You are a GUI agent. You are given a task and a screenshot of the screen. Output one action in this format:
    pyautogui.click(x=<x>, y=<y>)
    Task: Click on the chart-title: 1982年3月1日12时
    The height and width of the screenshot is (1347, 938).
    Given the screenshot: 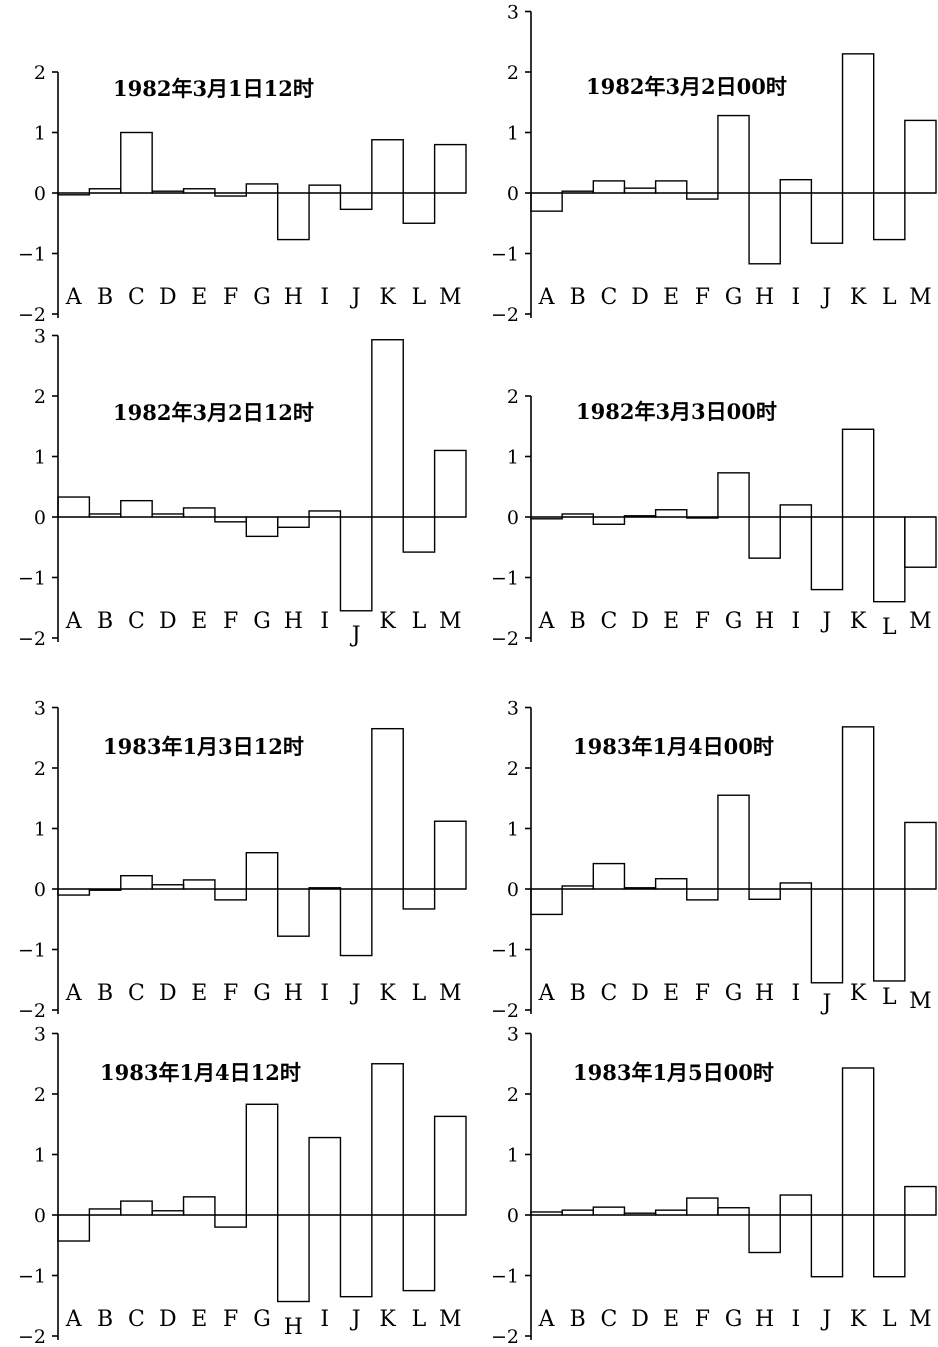 What is the action you would take?
    pyautogui.click(x=213, y=88)
    